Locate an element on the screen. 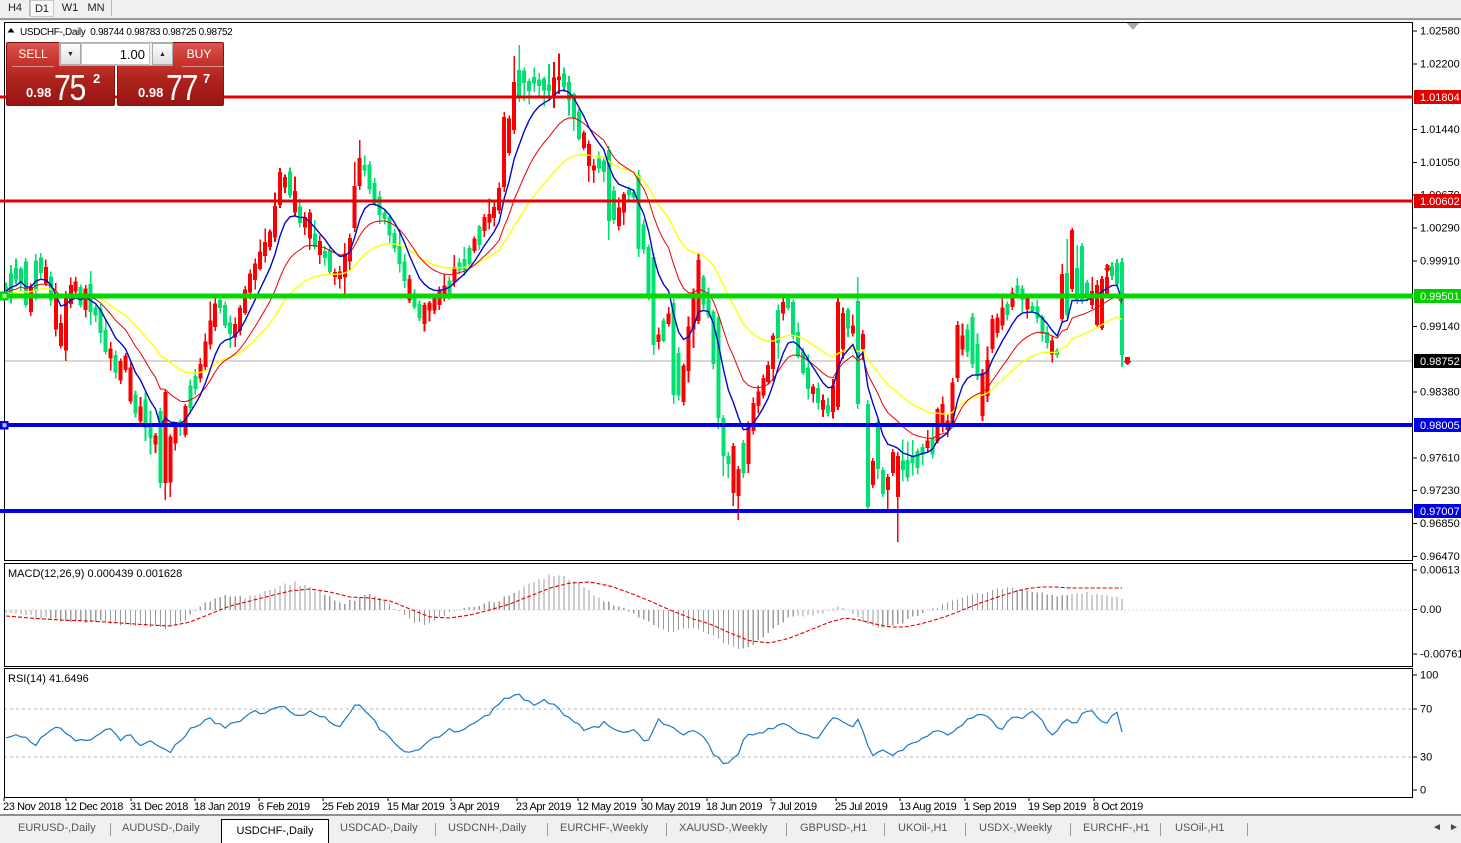 The image size is (1461, 843). svg-text: 13 Aug 2019 is located at coordinates (928, 807).